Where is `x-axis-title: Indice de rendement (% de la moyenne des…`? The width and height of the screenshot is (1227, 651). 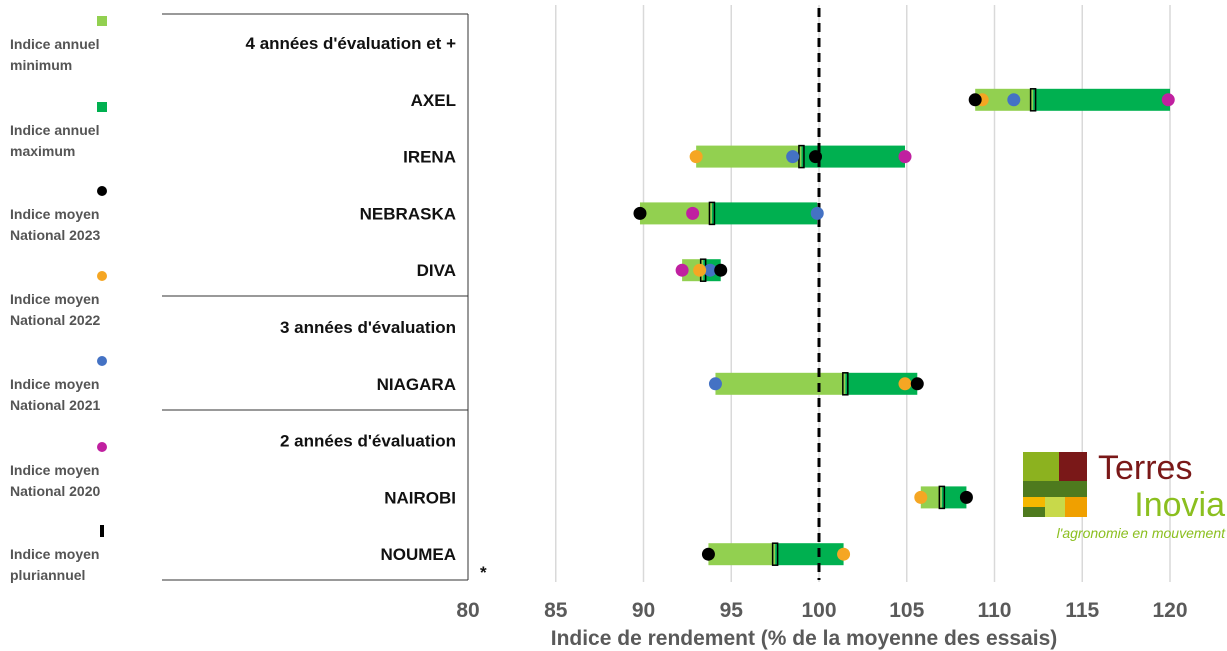
x-axis-title: Indice de rendement (% de la moyenne des… is located at coordinates (804, 638).